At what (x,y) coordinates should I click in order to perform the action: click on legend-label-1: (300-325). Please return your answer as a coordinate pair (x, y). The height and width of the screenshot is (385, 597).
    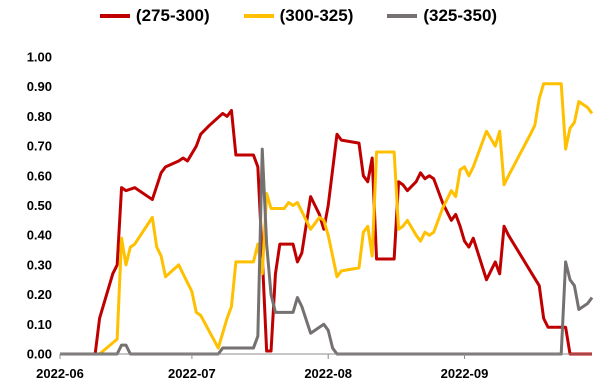
    Looking at the image, I should click on (316, 15).